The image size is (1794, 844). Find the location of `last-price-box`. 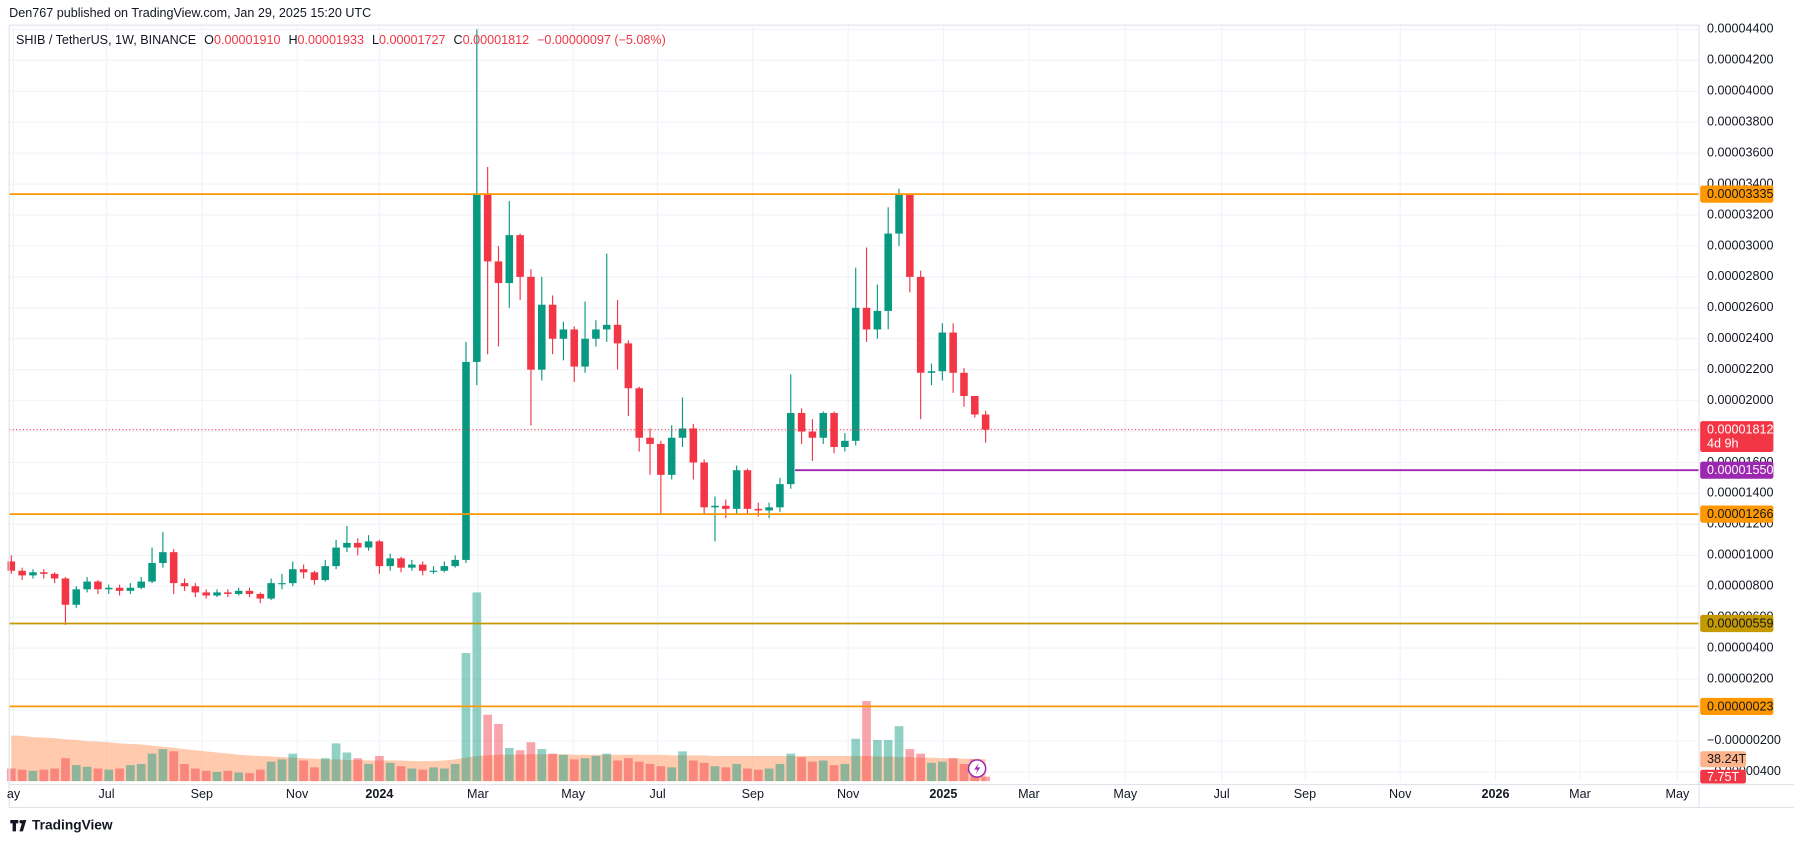

last-price-box is located at coordinates (1737, 436).